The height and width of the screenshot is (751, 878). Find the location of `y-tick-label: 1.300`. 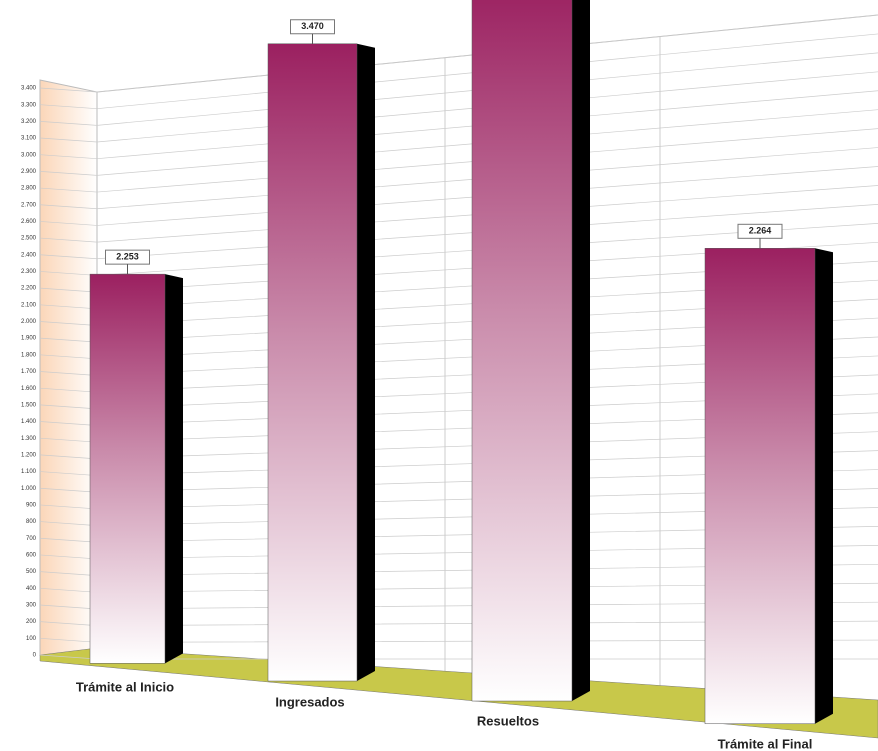

y-tick-label: 1.300 is located at coordinates (29, 439).